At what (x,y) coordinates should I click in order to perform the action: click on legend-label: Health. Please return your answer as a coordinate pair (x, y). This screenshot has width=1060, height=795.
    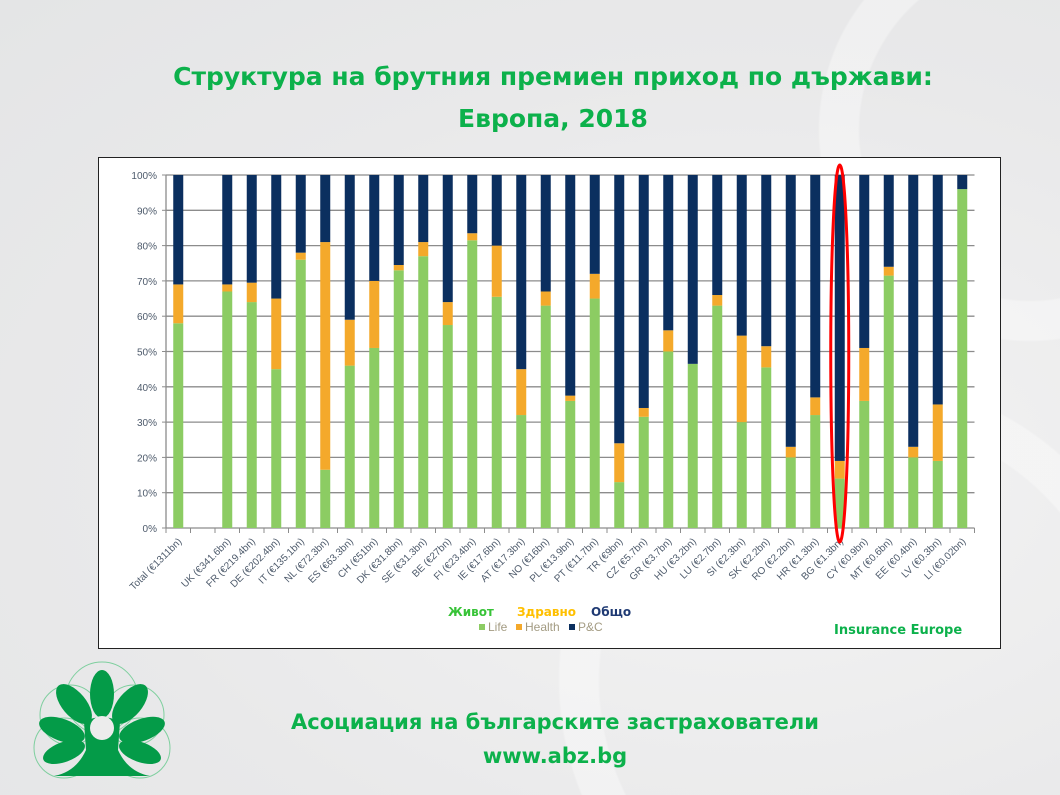
    Looking at the image, I should click on (542, 627).